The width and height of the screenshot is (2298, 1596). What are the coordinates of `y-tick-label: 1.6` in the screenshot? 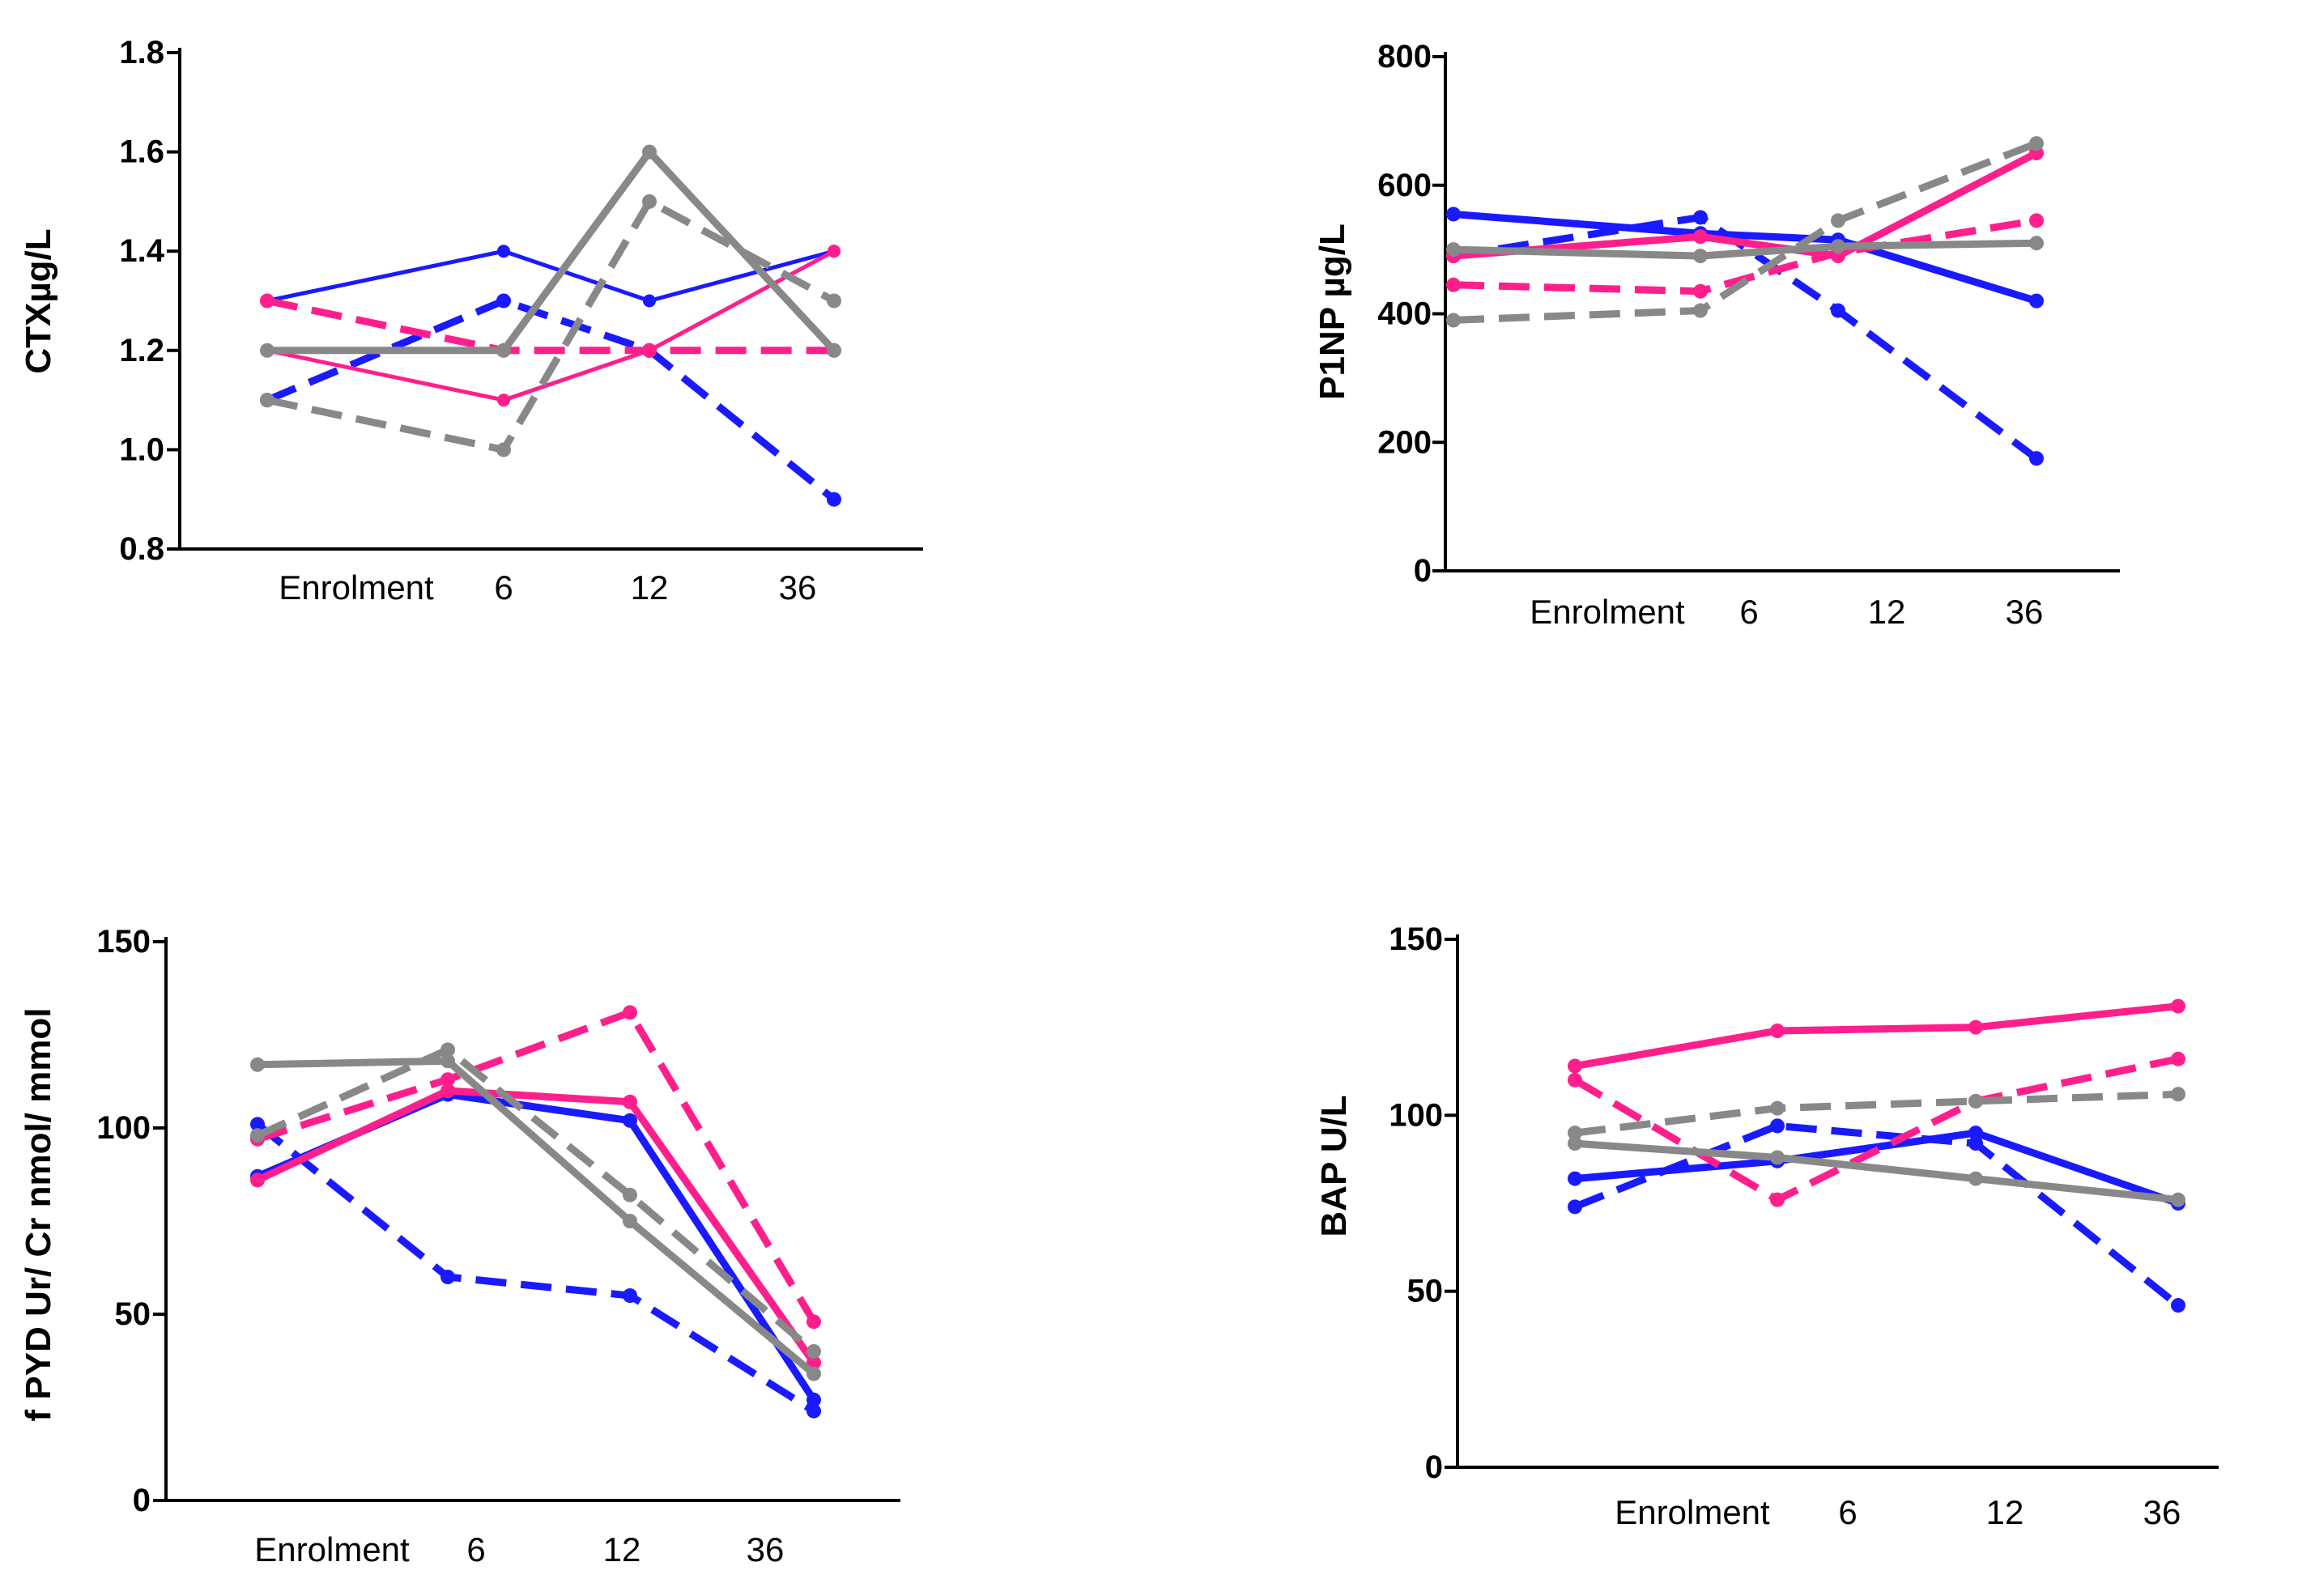 It's located at (141, 152).